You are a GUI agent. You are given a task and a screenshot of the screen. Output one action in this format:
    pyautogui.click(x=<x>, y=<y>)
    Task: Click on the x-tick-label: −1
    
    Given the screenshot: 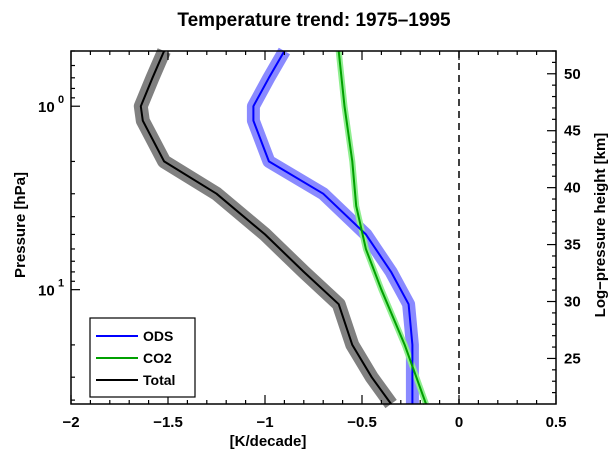 What is the action you would take?
    pyautogui.click(x=264, y=422)
    